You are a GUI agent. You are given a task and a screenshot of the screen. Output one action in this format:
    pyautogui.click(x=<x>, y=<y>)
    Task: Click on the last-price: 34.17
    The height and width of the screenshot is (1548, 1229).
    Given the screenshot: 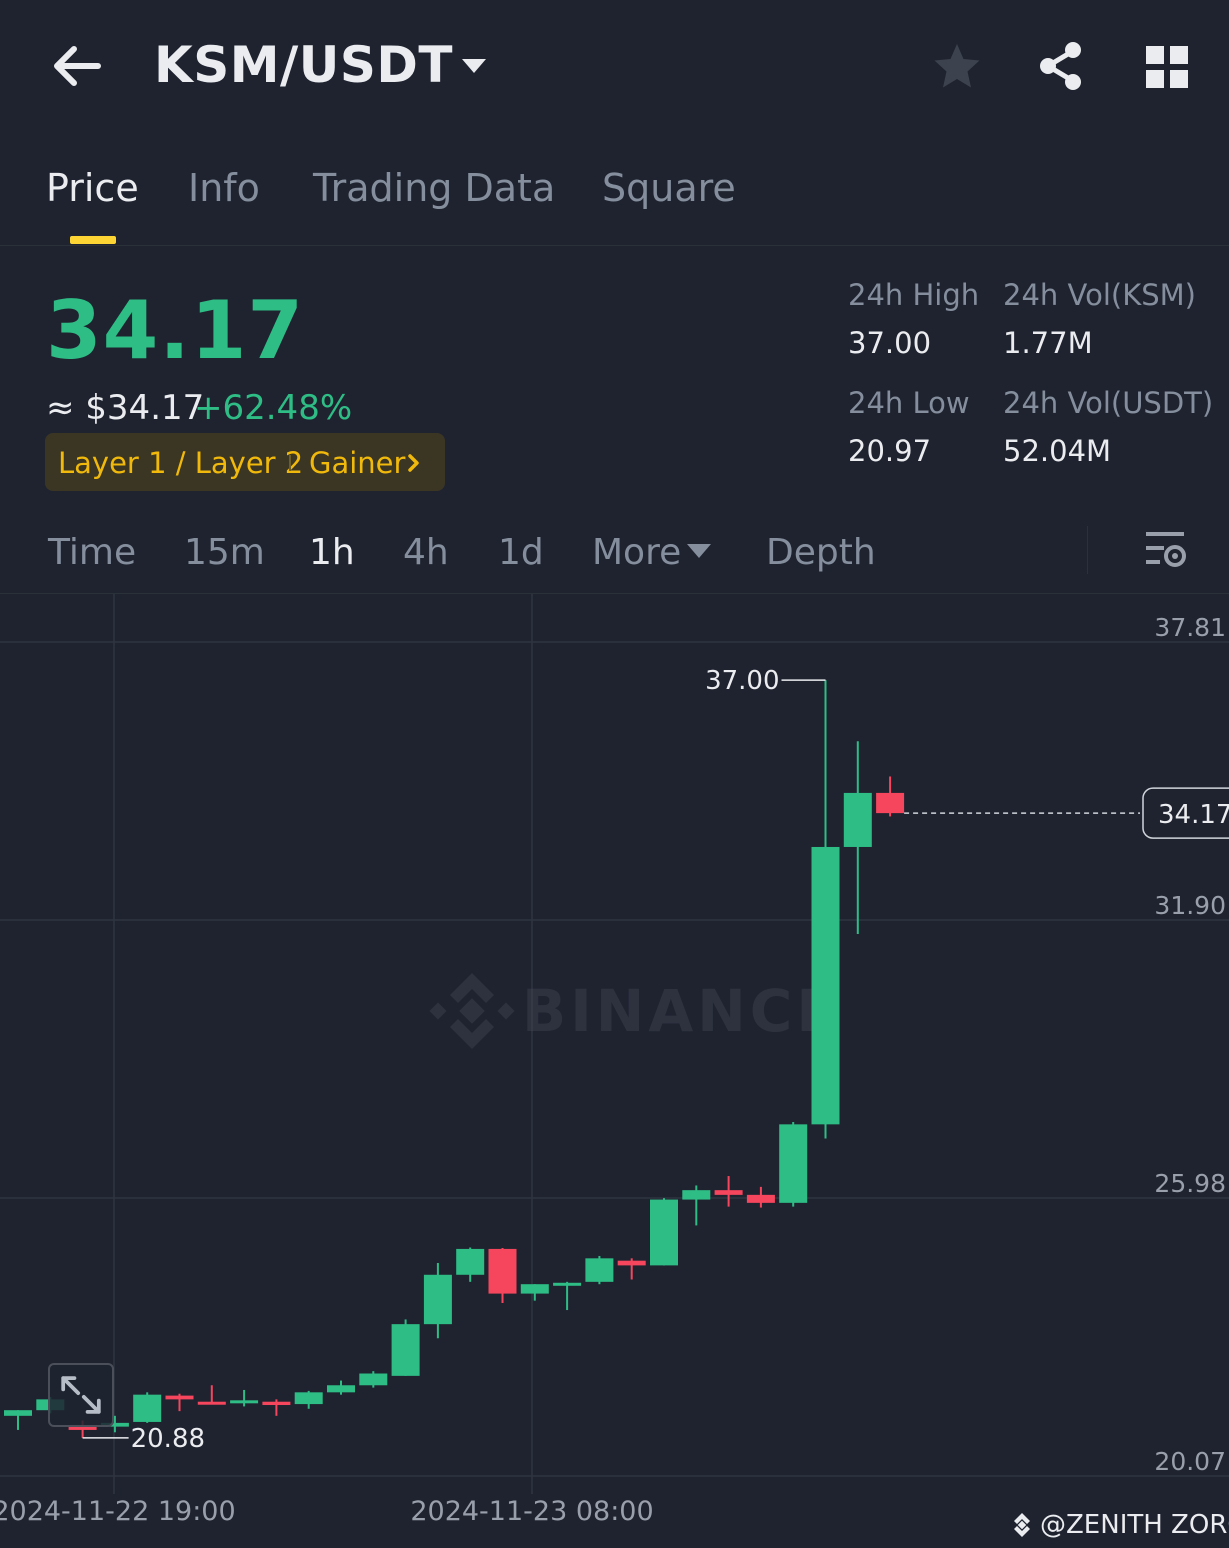 What is the action you would take?
    pyautogui.click(x=175, y=330)
    